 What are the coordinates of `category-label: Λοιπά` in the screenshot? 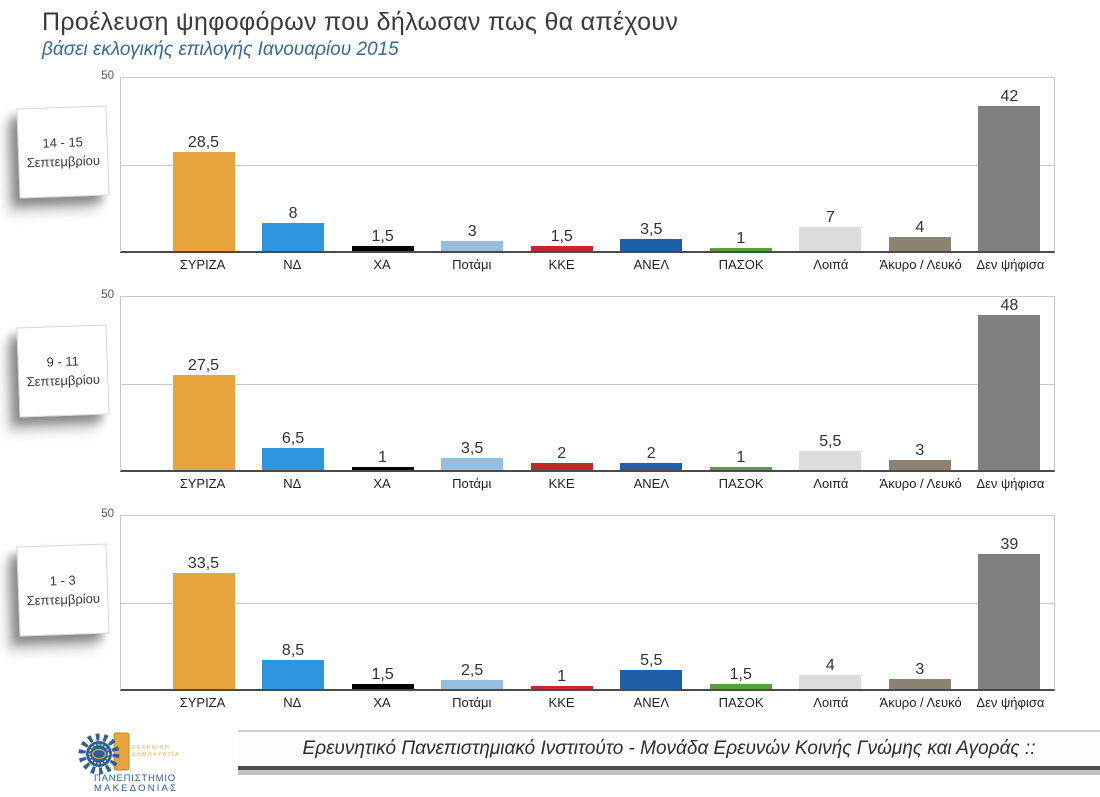 It's located at (831, 264).